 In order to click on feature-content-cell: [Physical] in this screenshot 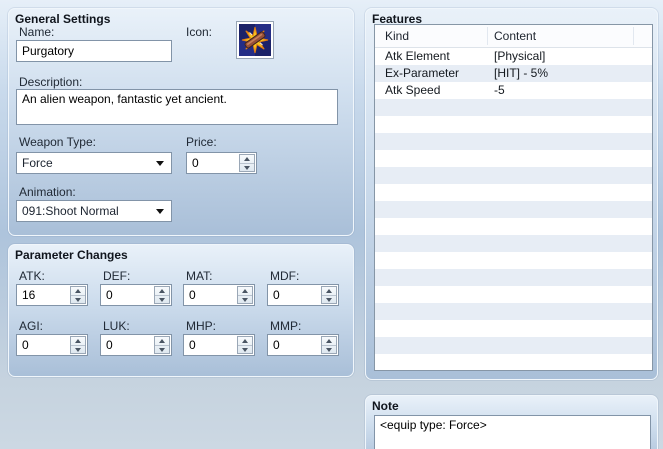, I will do `click(520, 56)`.